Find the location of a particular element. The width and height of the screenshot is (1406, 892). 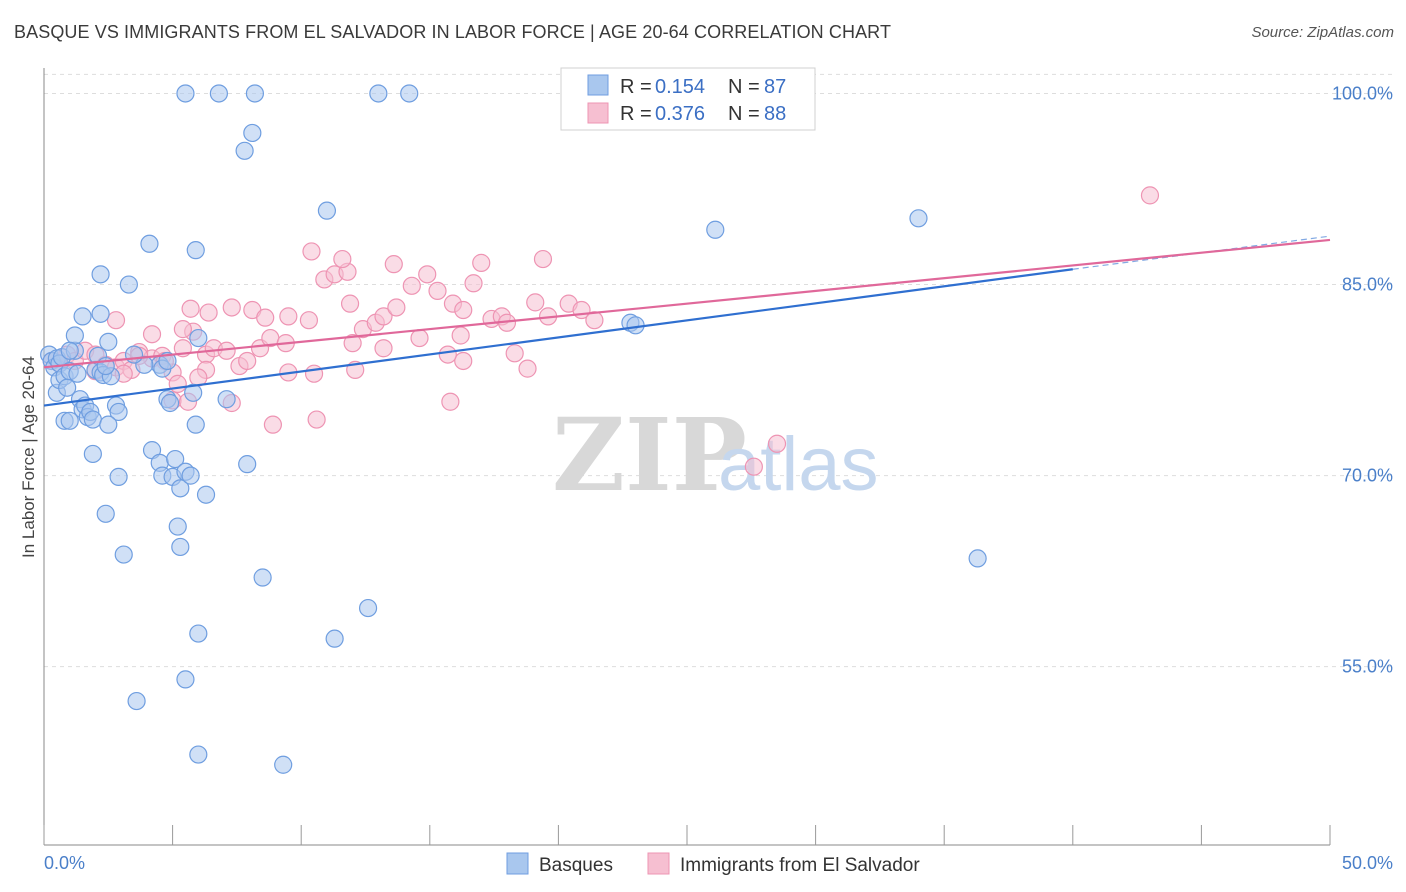

x-tick-label-min: 0.0% is located at coordinates (64, 863).